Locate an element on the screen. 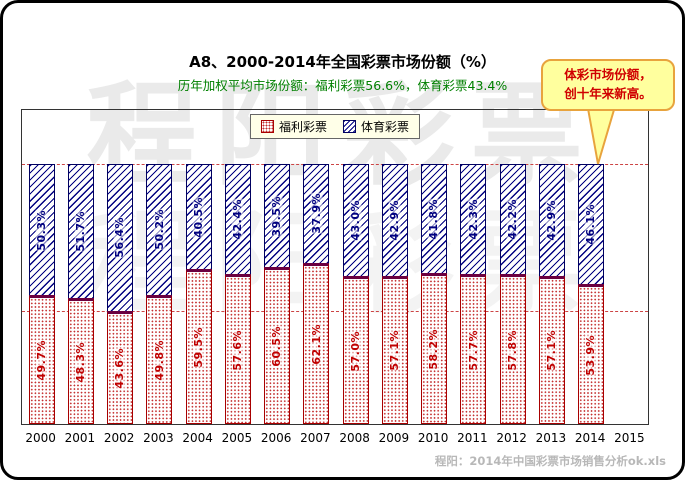 This screenshot has width=685, height=480. bar-segment-sports-2002: 56.4% is located at coordinates (120, 237).